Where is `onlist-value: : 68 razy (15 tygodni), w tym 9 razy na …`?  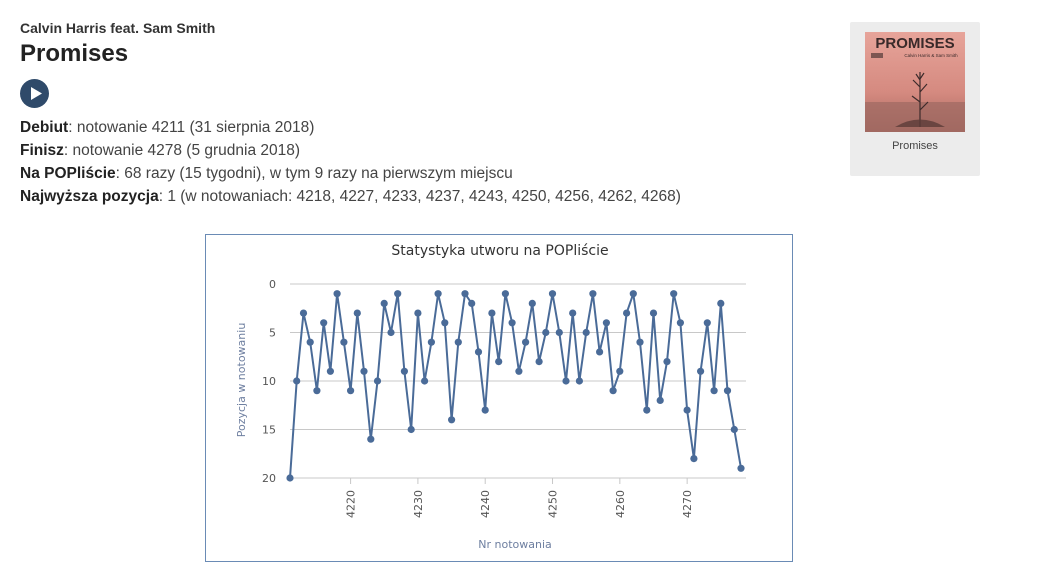
onlist-value: : 68 razy (15 tygodni), w tym 9 razy na … is located at coordinates (314, 173).